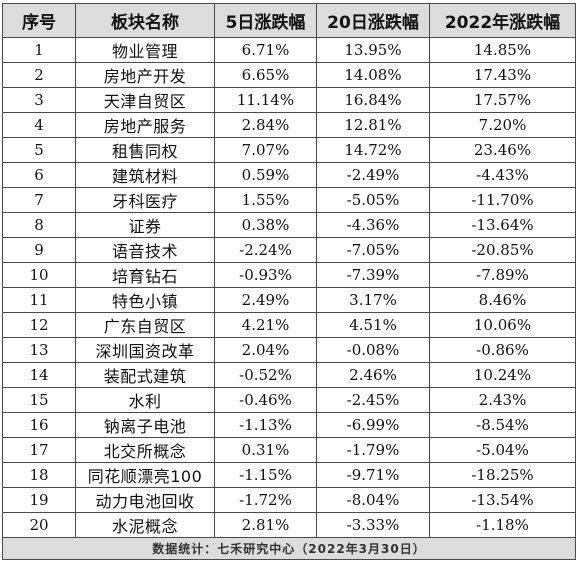  I want to click on cell-5day-change: 6.71%, so click(265, 50).